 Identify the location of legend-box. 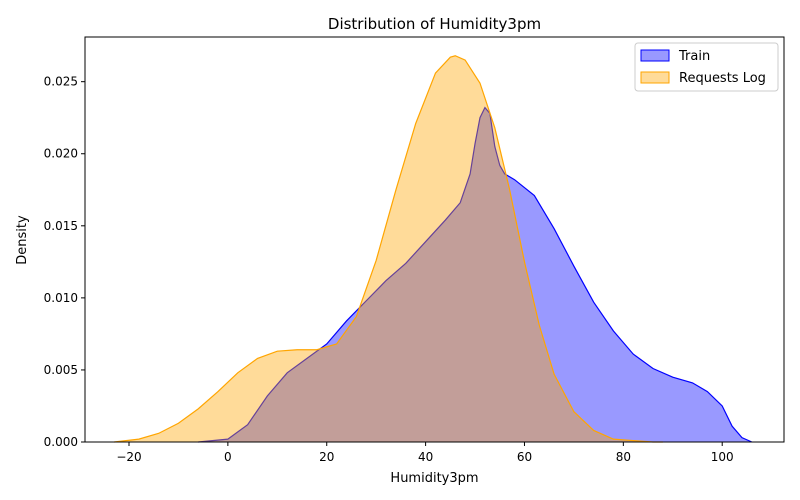
(706, 67).